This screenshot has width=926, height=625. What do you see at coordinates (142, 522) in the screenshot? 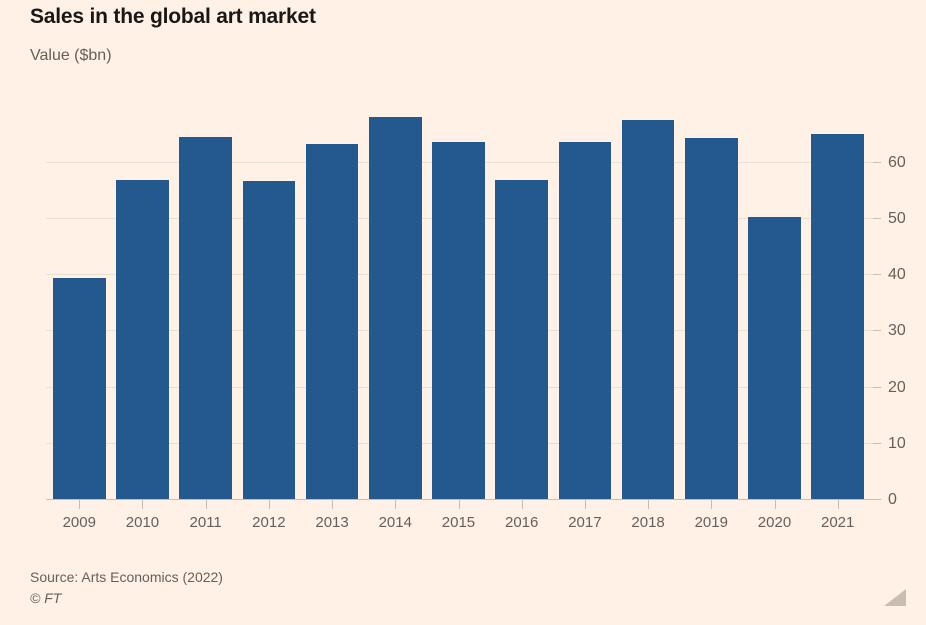
I see `x-axis-label: 2010` at bounding box center [142, 522].